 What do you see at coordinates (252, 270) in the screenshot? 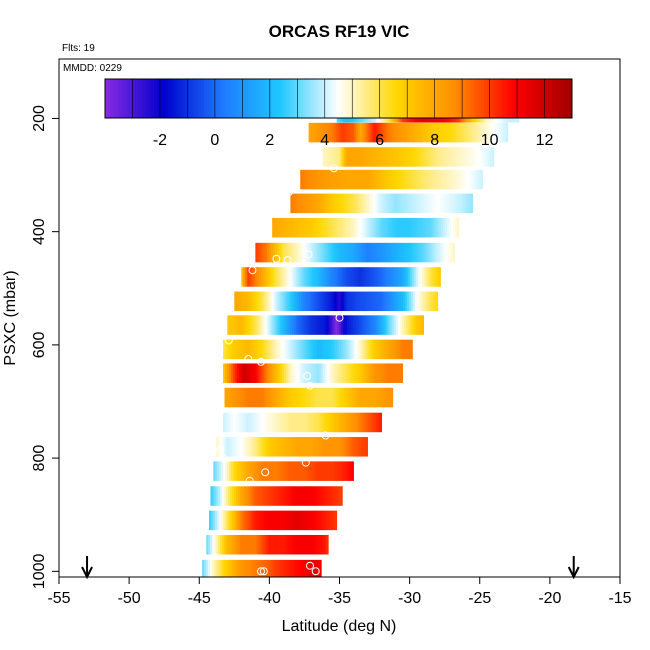
I see `data-marker` at bounding box center [252, 270].